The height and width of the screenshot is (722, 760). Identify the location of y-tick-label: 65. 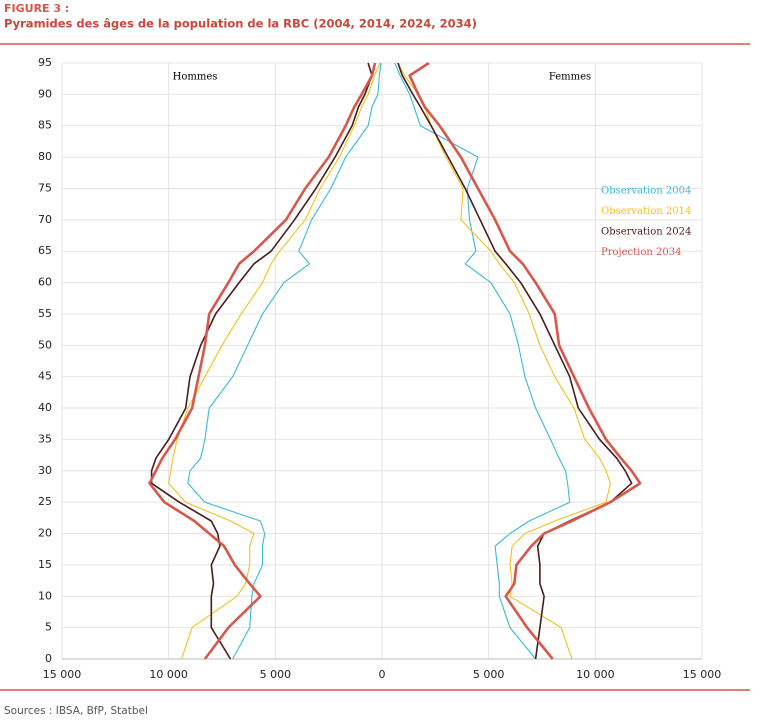
(45, 250).